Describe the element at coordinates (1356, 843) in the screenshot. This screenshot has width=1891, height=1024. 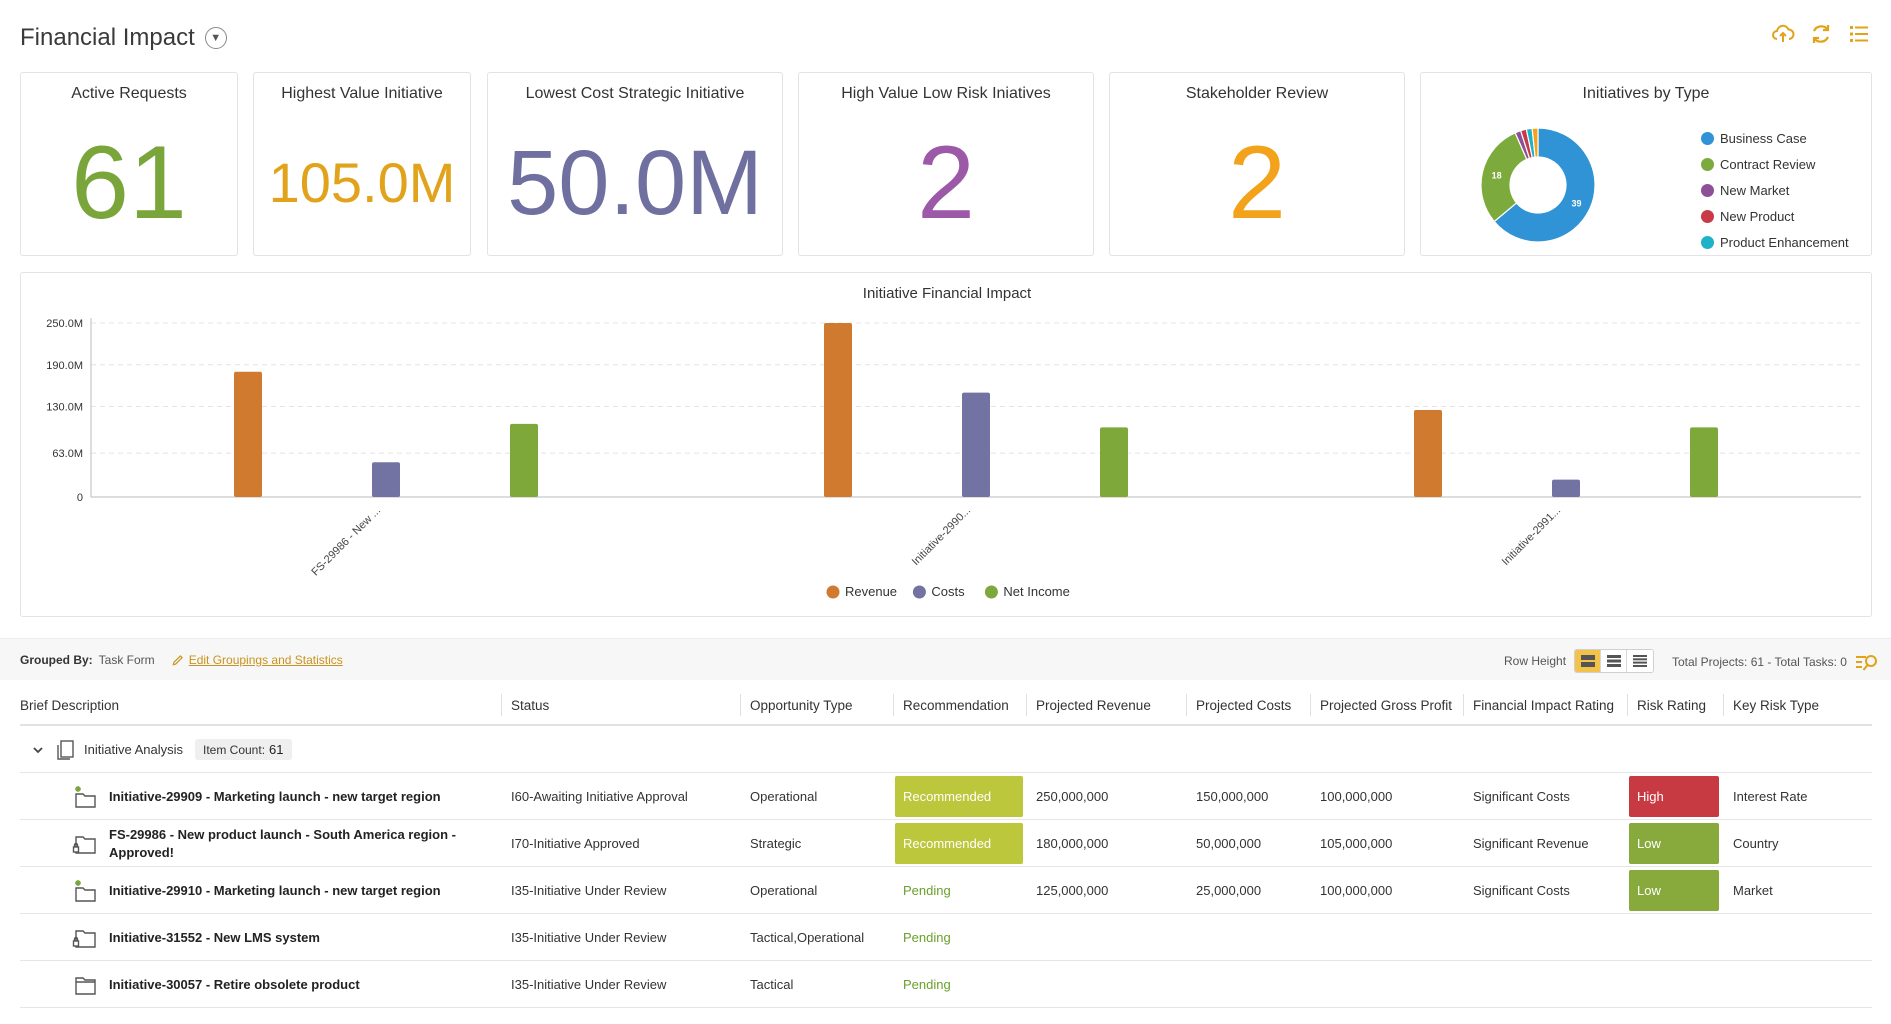
I see `row-projected-gross-profit: 105,000,000` at that location.